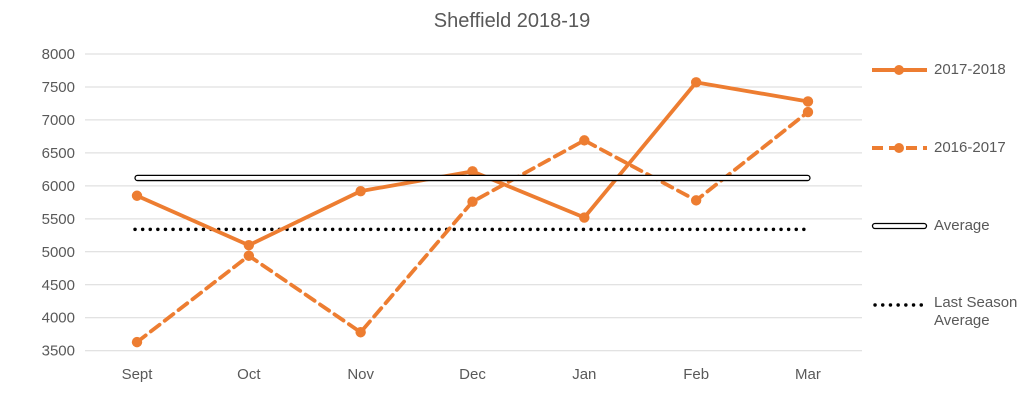 The image size is (1024, 403). I want to click on y-tick-label: 7000, so click(58, 120).